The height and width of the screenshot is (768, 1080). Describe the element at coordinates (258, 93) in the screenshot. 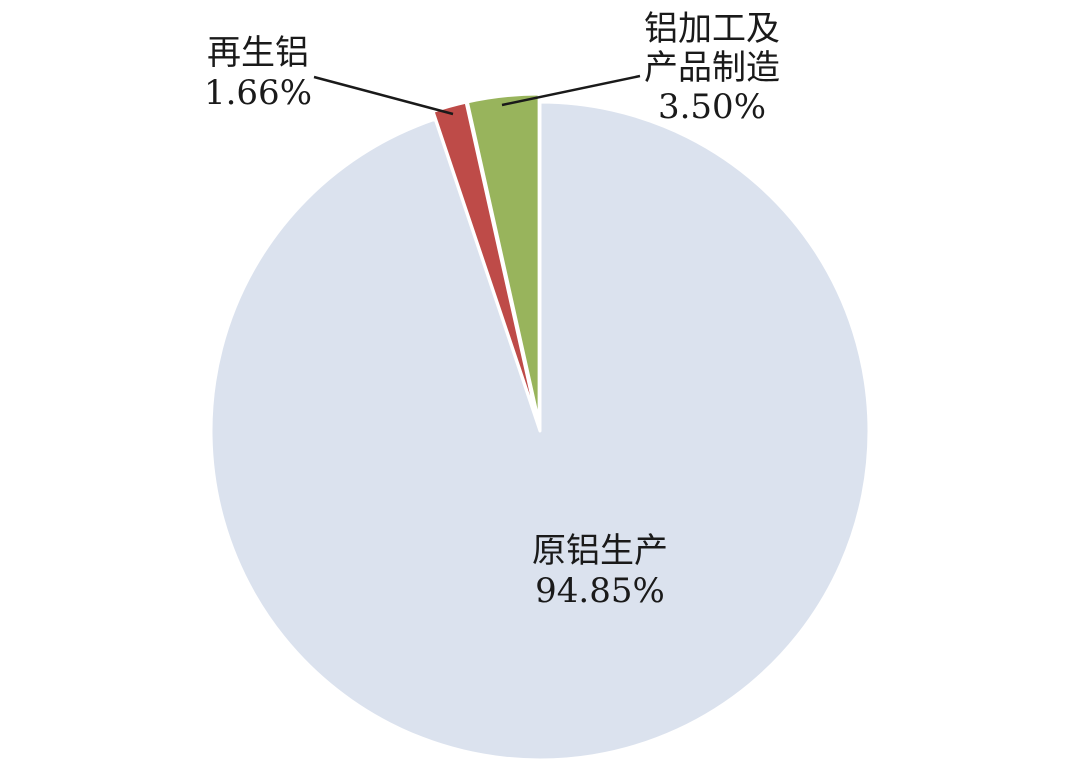

I see `label-recycled-aluminum-value: 1.66%` at that location.